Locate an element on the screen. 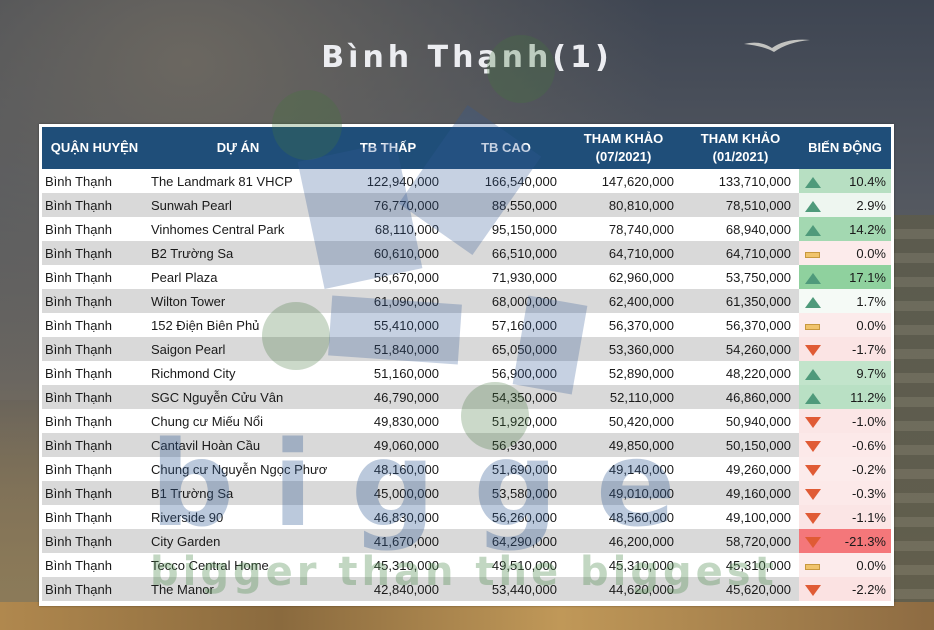  ref-07-2021-cell: 46,200,000 is located at coordinates (623, 541).